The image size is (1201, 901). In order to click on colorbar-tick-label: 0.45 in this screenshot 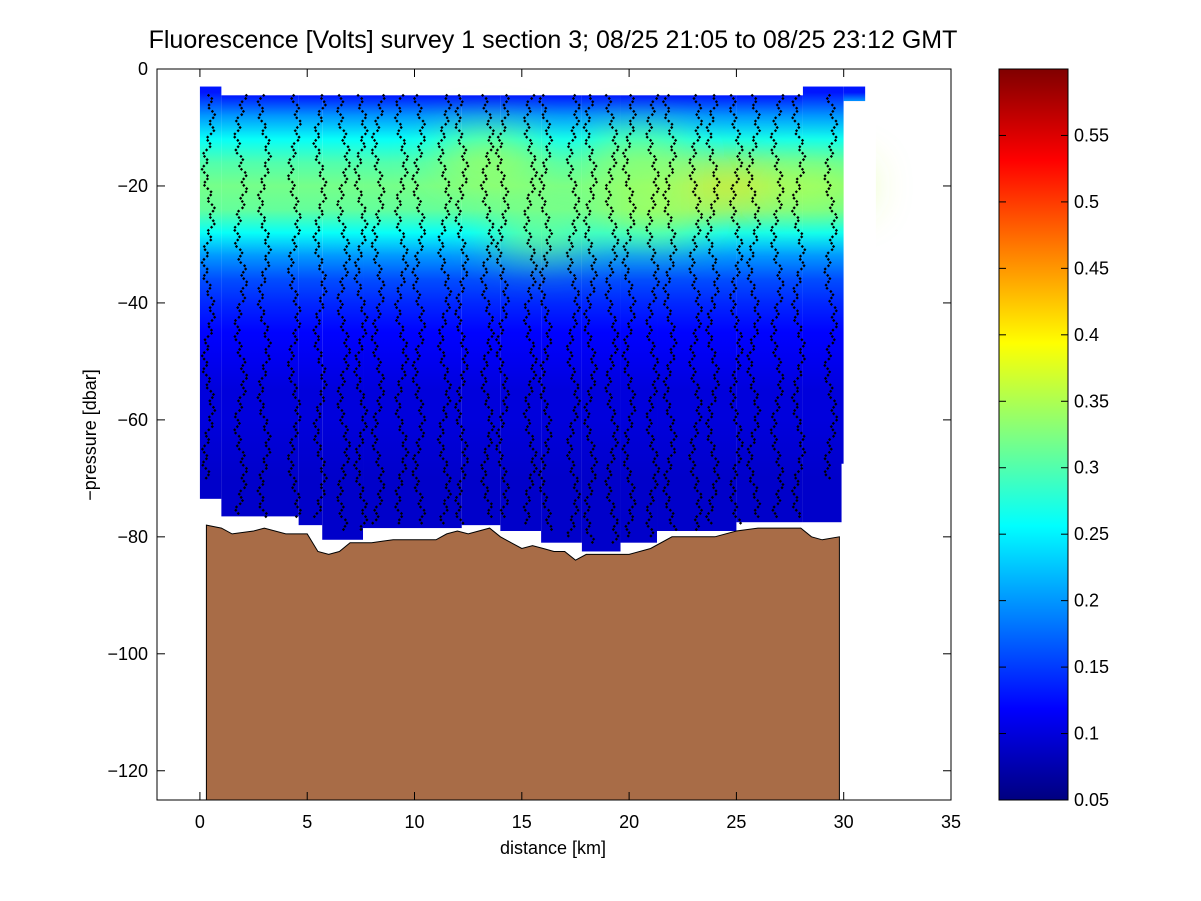, I will do `click(1091, 268)`.